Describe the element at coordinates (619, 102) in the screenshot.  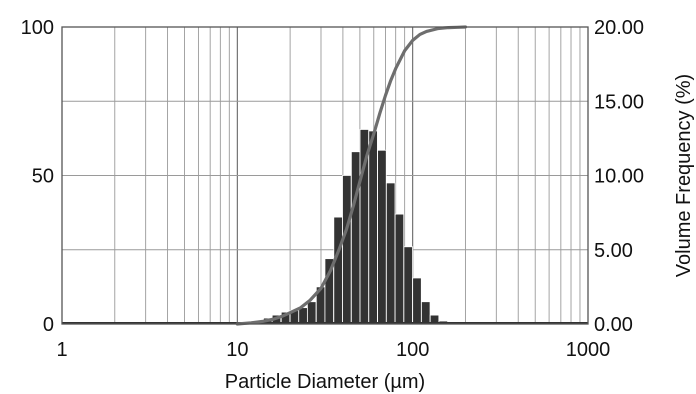
I see `right-y-tick-label: 15.00` at that location.